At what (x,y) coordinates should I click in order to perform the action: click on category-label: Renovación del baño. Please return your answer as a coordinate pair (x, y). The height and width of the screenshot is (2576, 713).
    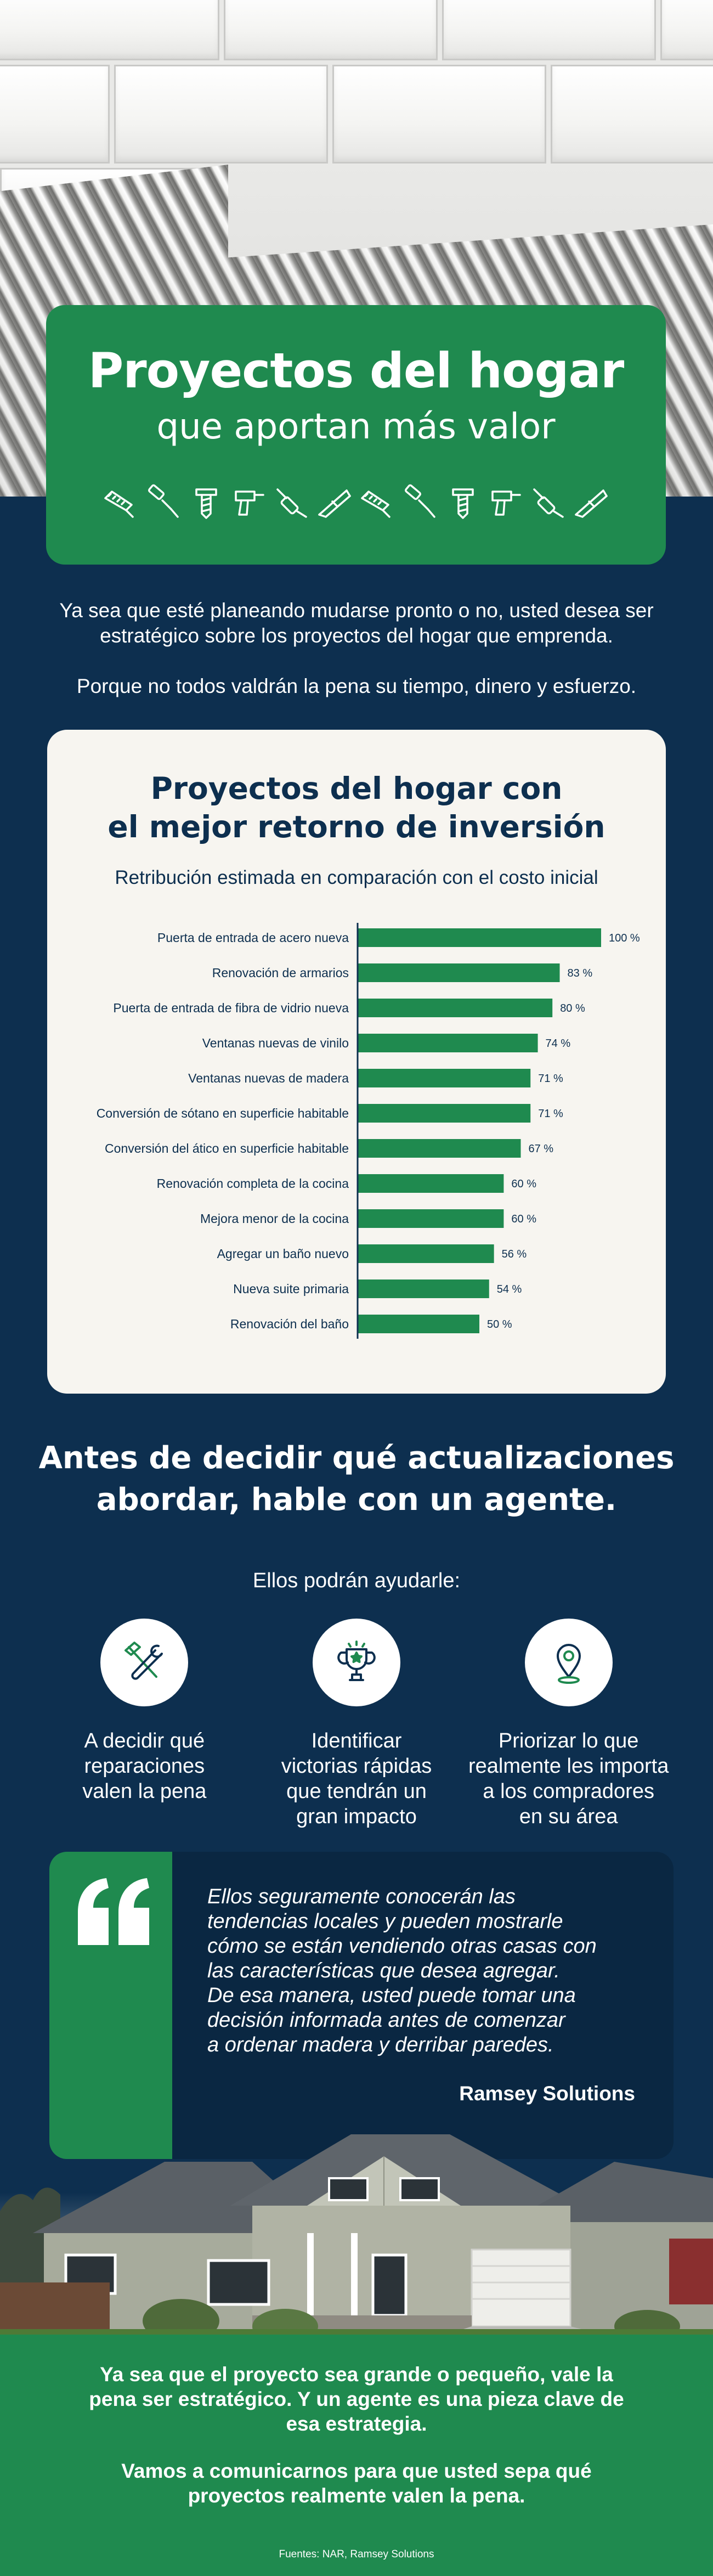
    Looking at the image, I should click on (289, 1324).